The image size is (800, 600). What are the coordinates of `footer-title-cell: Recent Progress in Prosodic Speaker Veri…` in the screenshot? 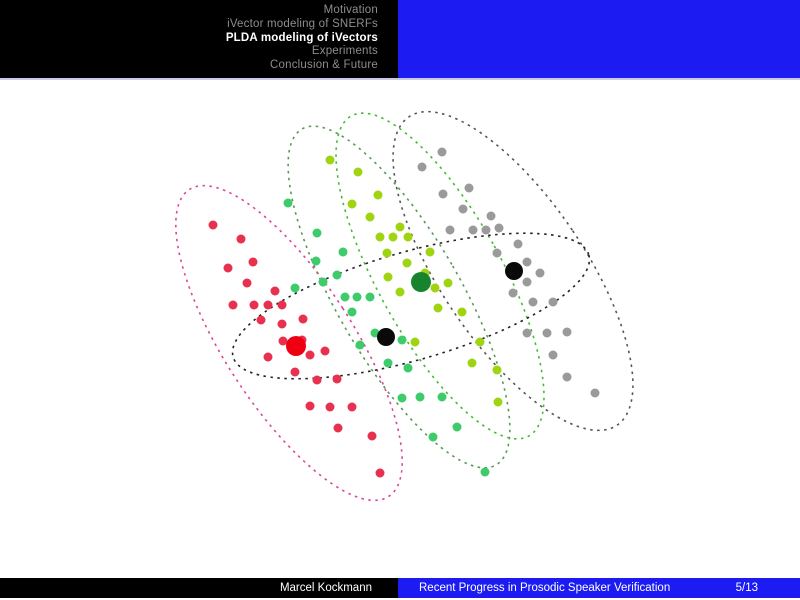 It's located at (599, 588).